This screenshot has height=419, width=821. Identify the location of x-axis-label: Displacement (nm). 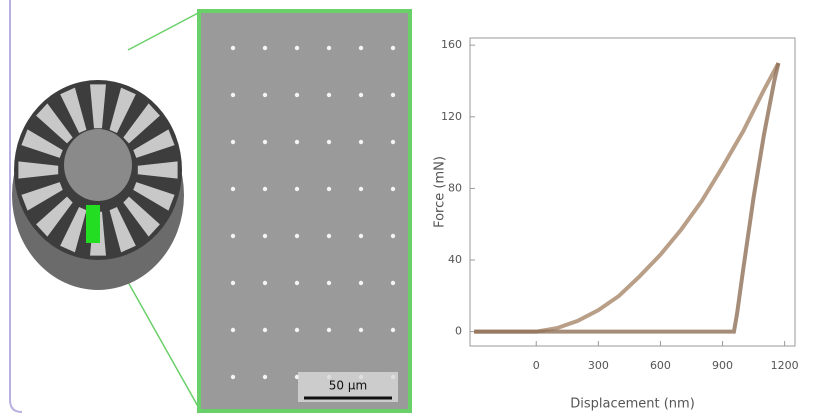
(632, 404).